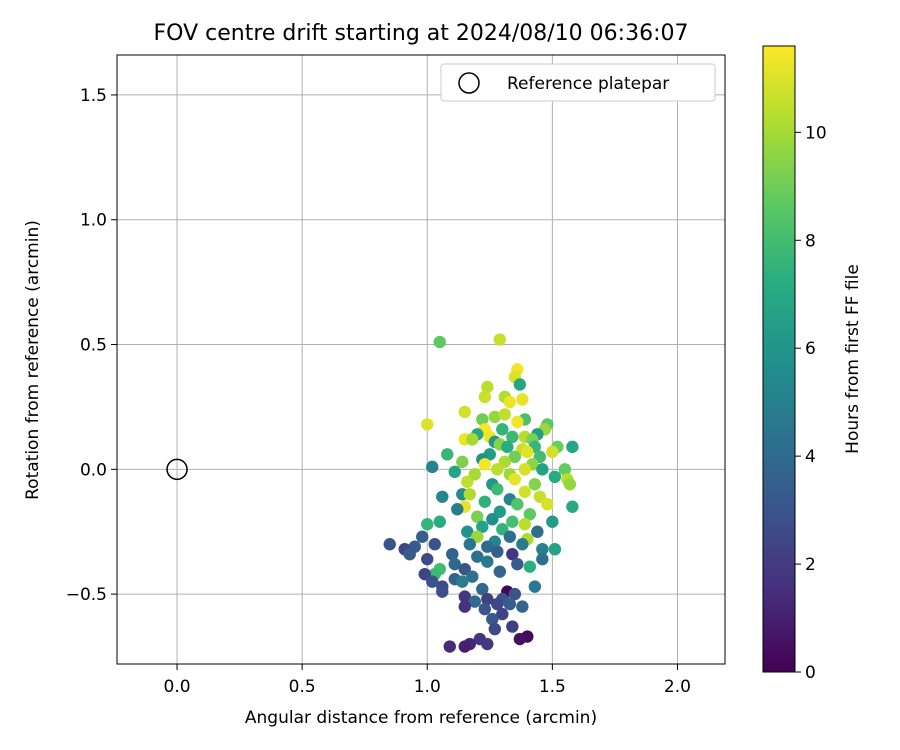 The width and height of the screenshot is (900, 750). I want to click on x-tick-label: 1.0, so click(427, 687).